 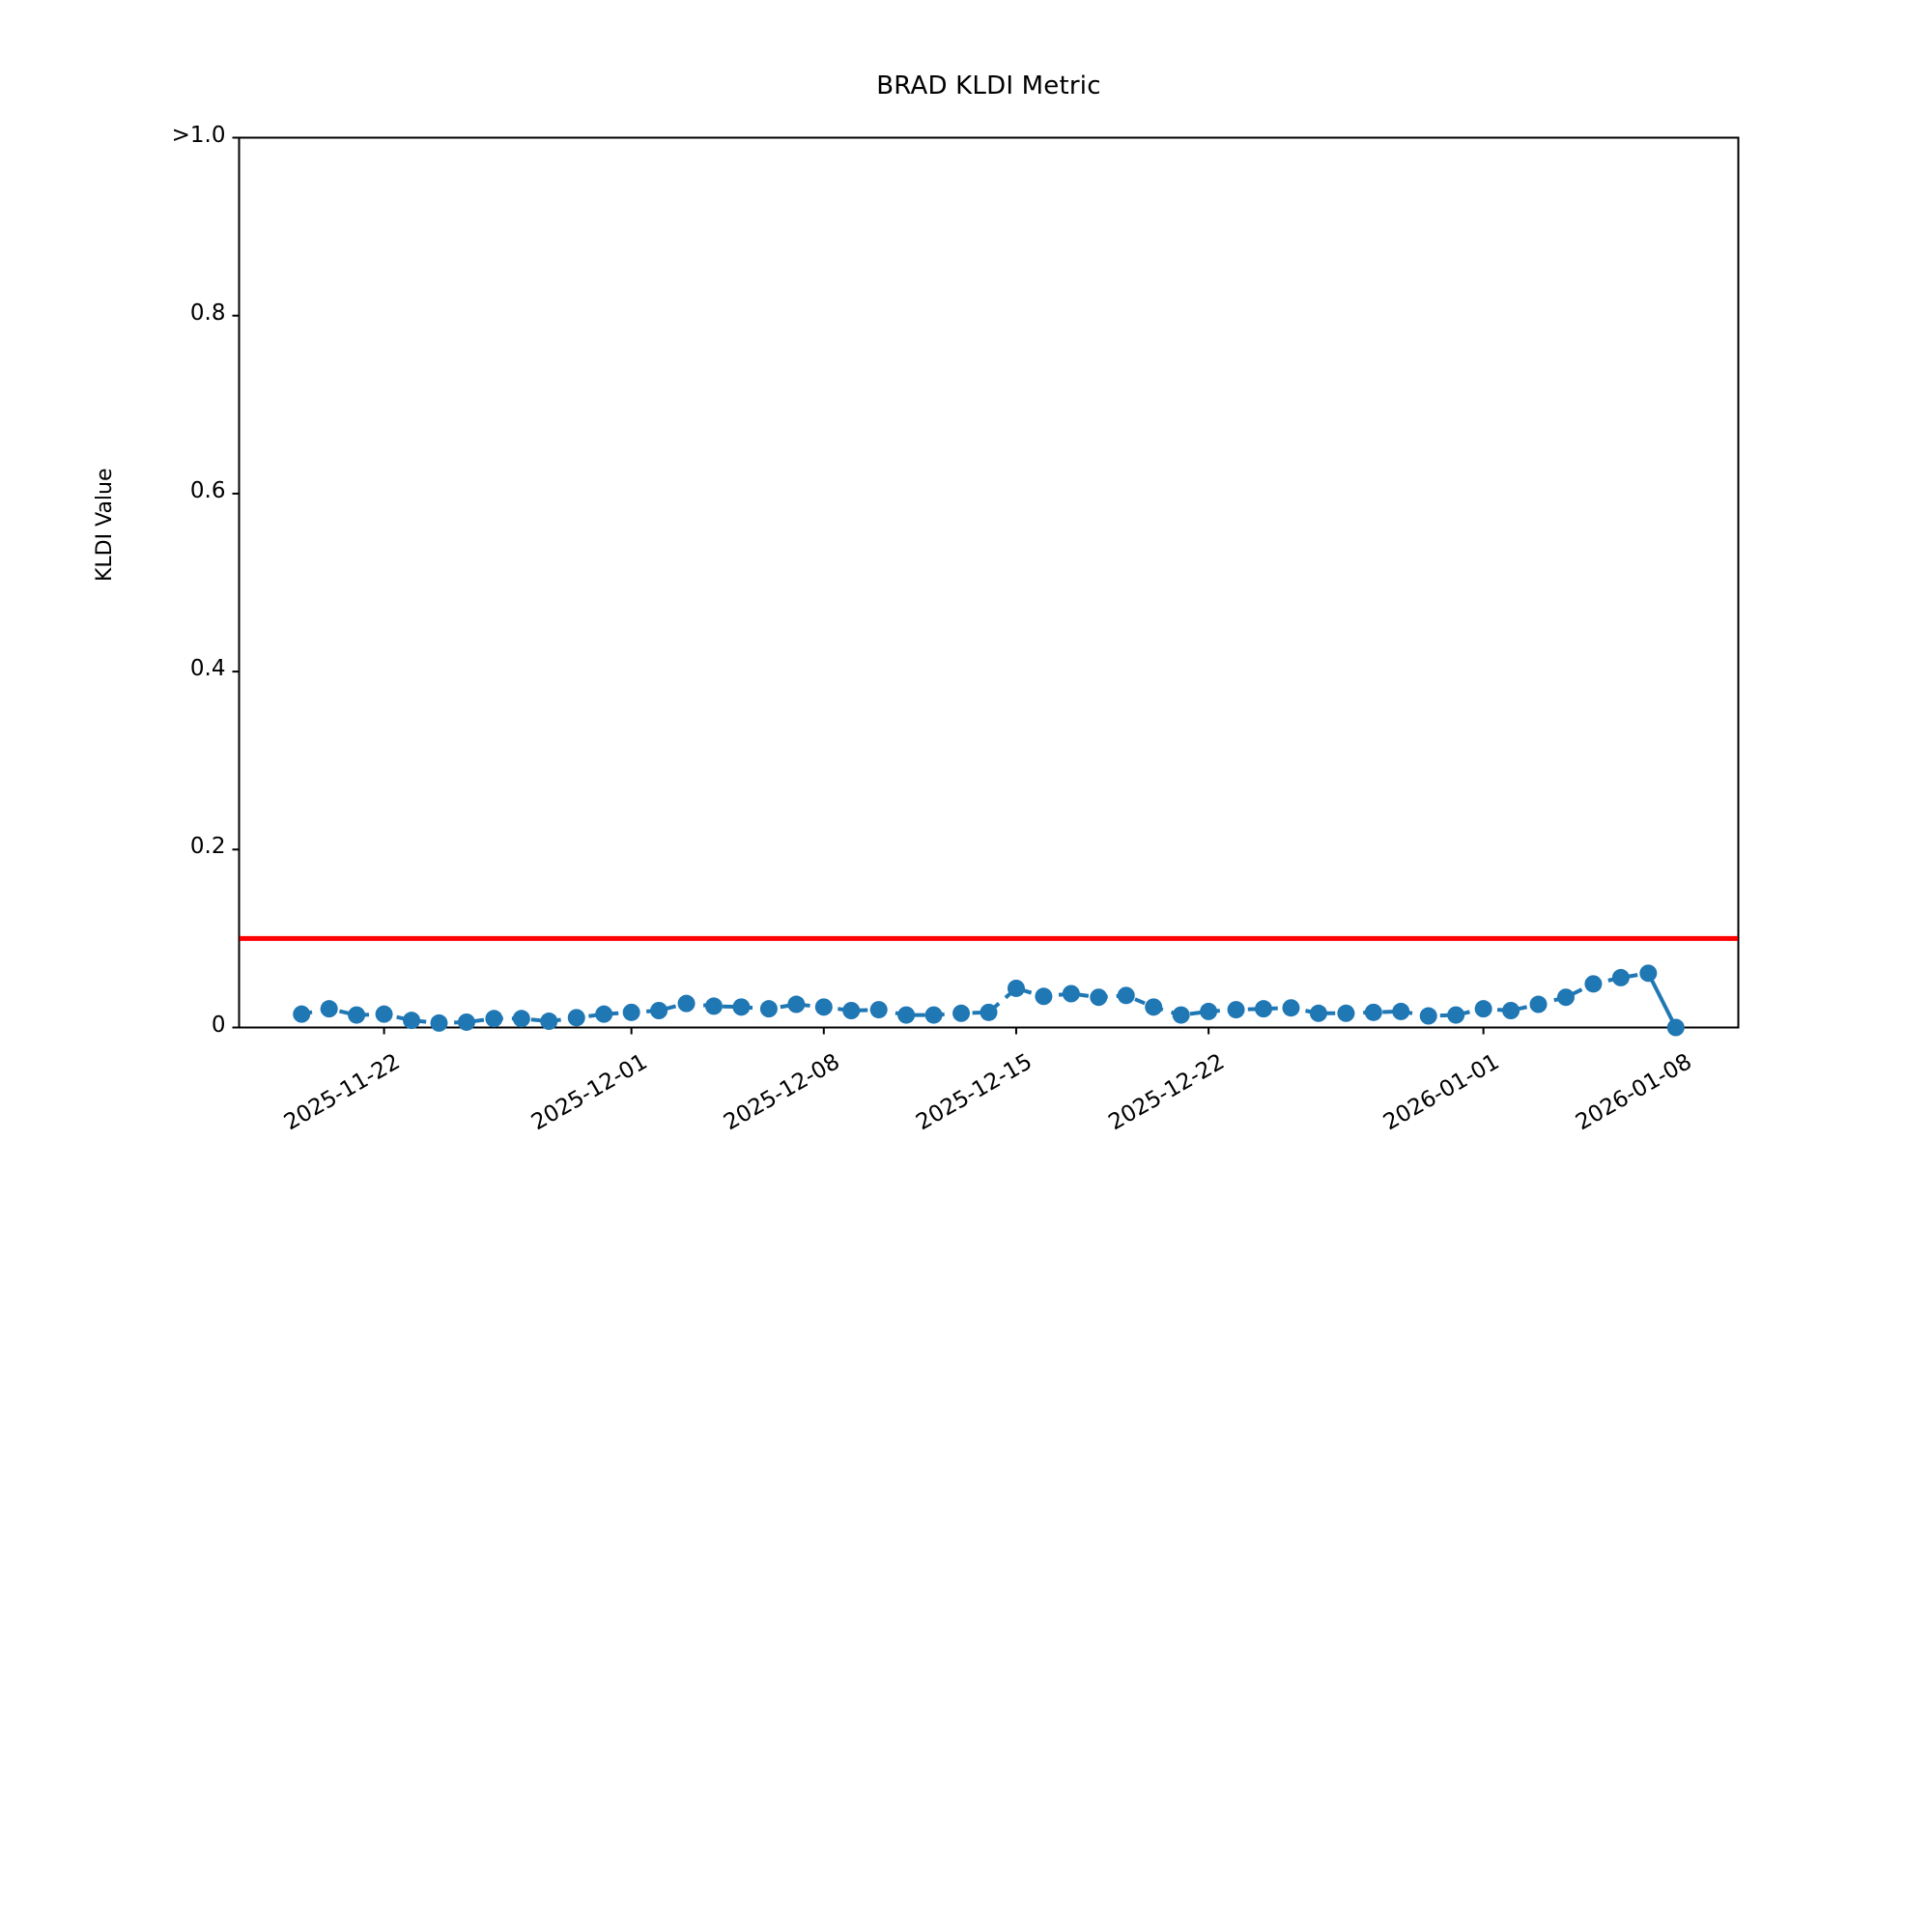 What do you see at coordinates (236, 583) in the screenshot?
I see `y-tick-marks` at bounding box center [236, 583].